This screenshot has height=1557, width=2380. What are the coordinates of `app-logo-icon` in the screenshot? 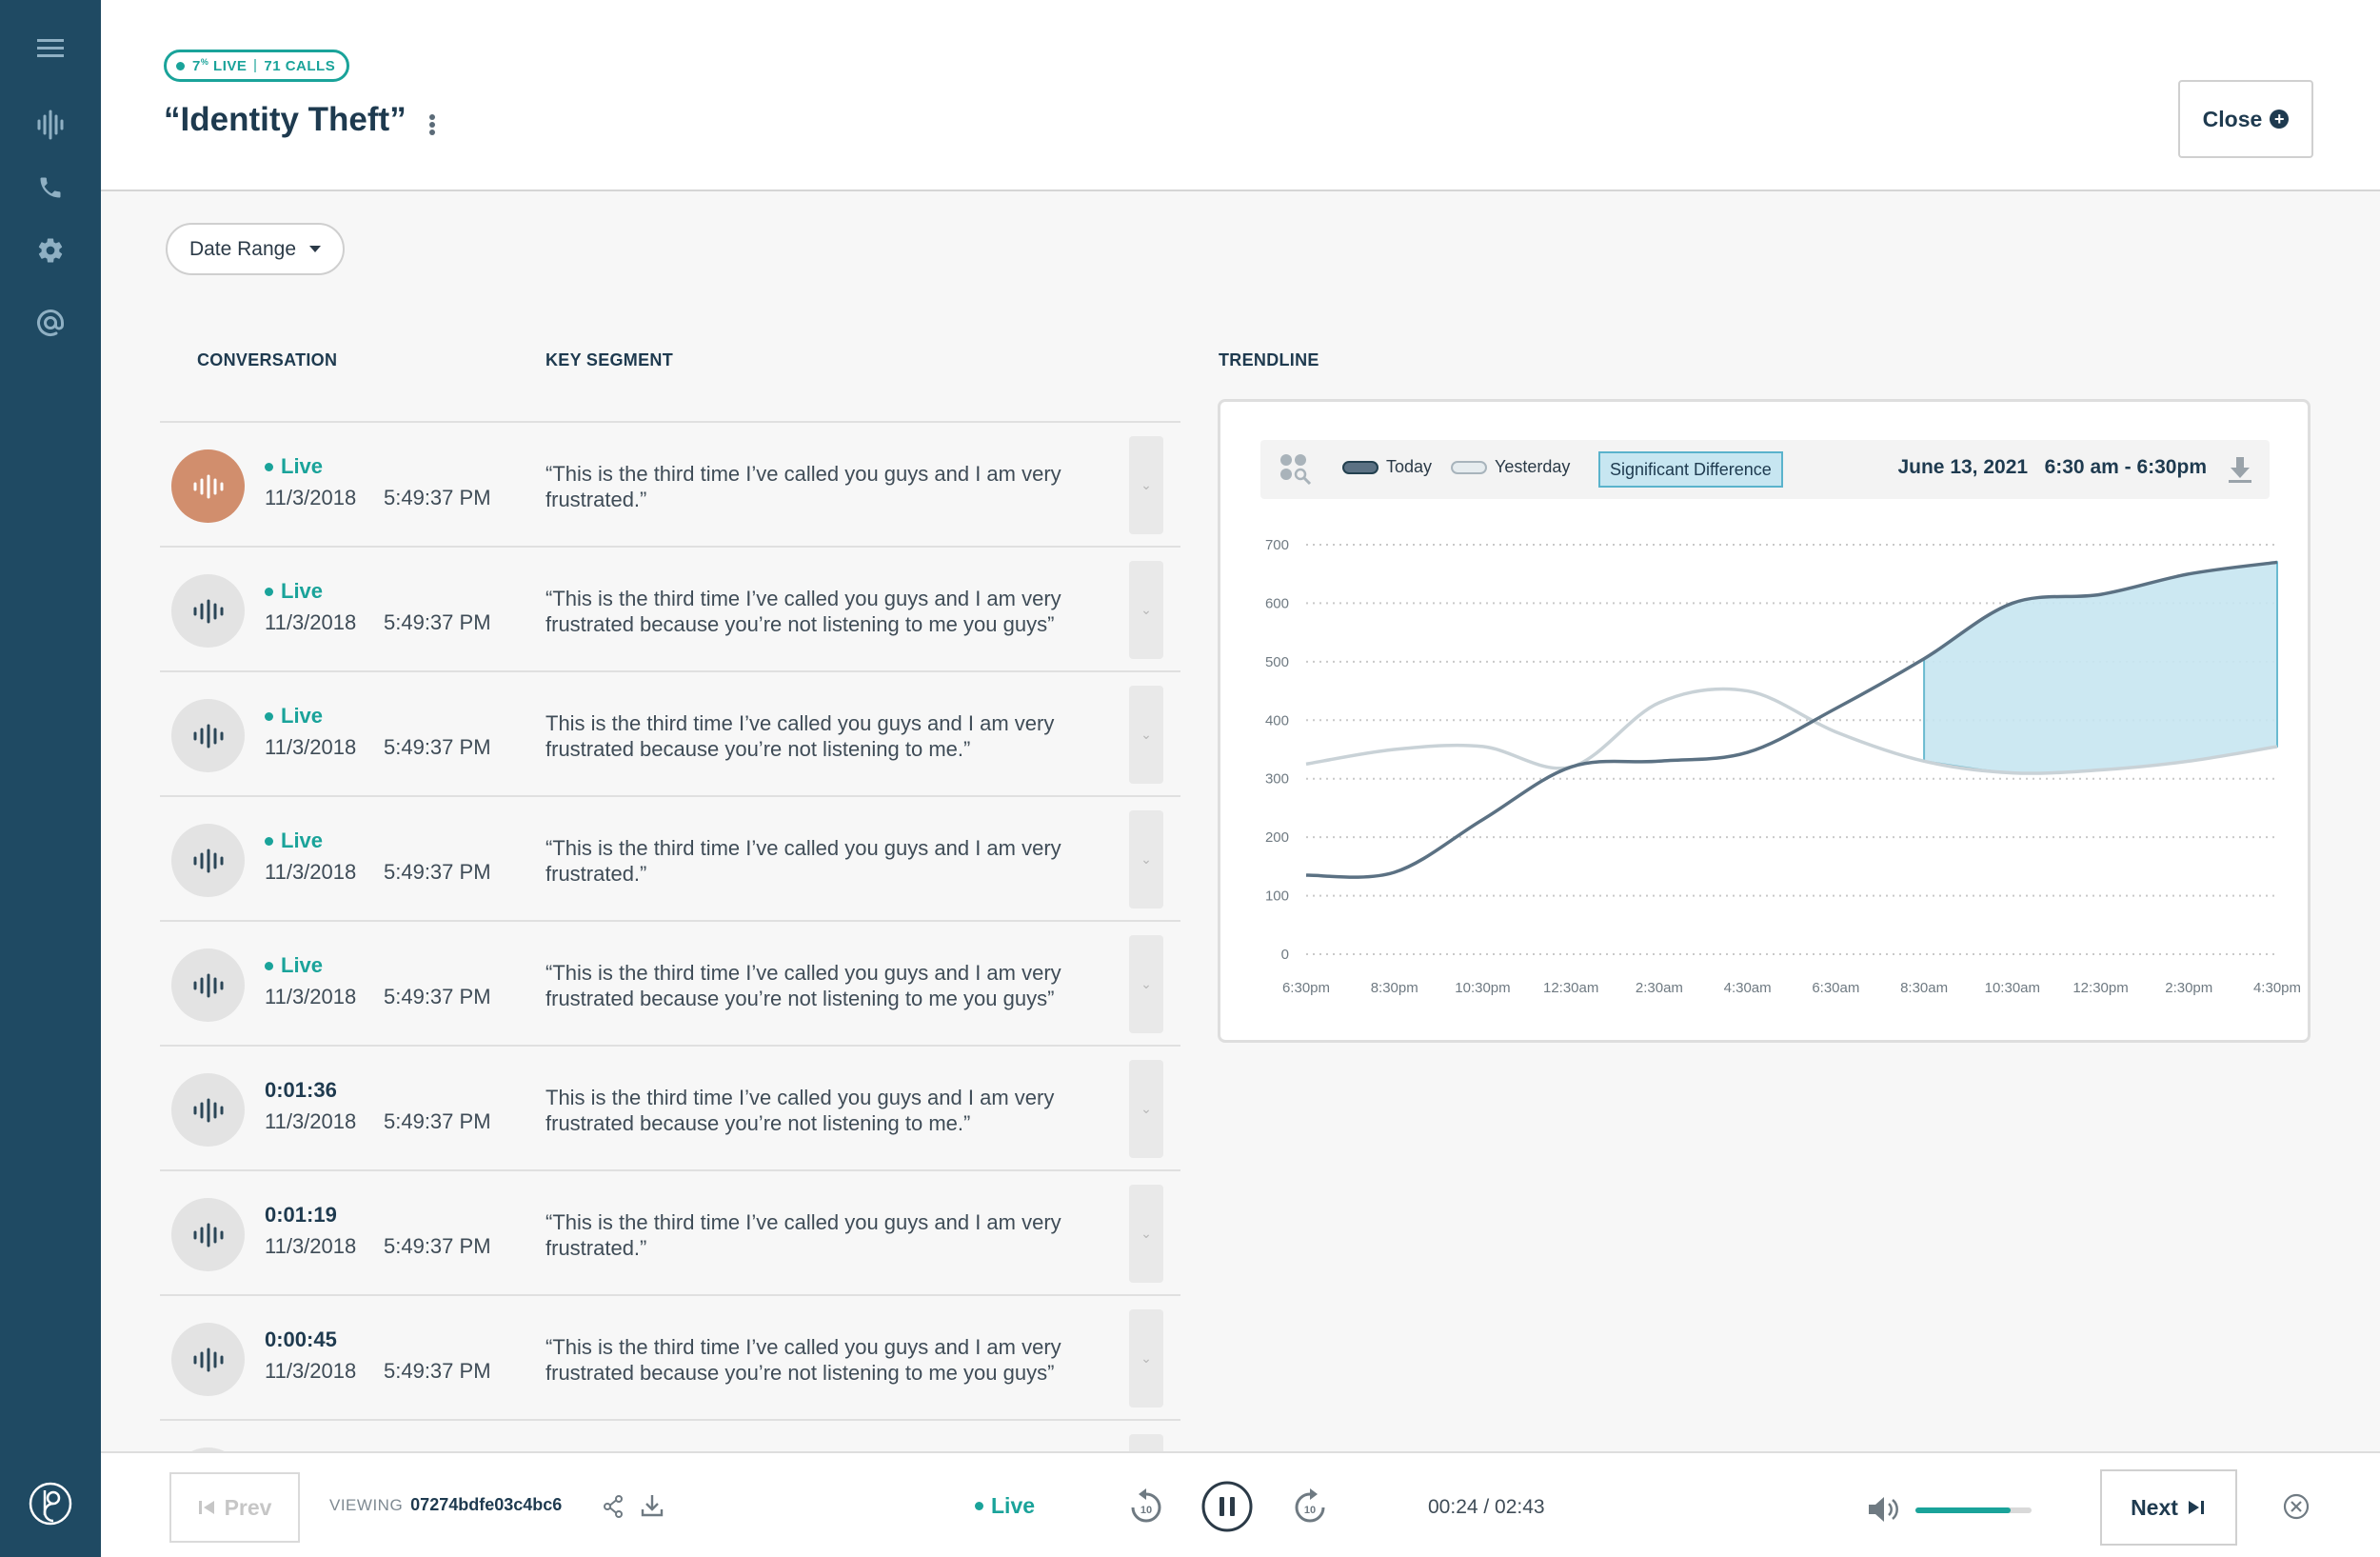 It's located at (50, 1503).